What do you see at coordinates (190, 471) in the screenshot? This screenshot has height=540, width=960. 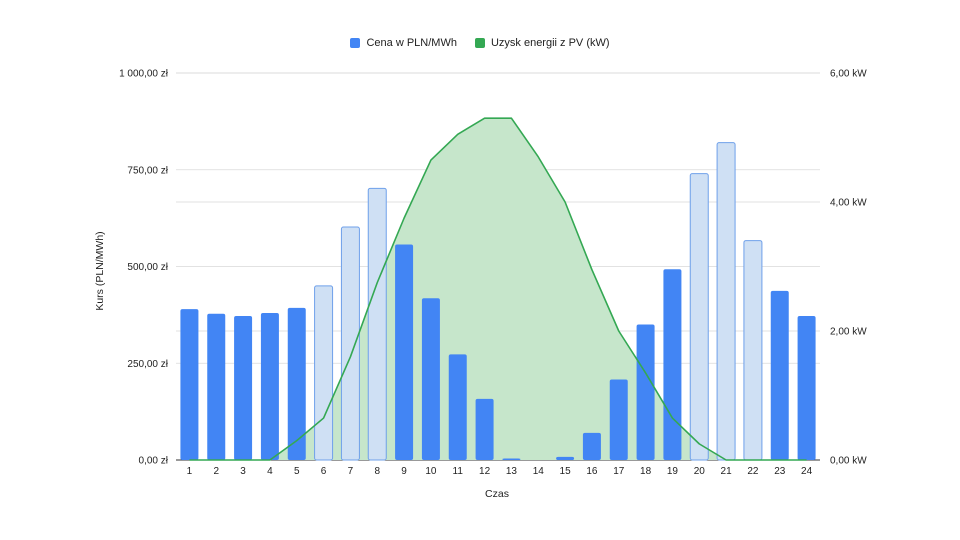 I see `x-tick-label: 1` at bounding box center [190, 471].